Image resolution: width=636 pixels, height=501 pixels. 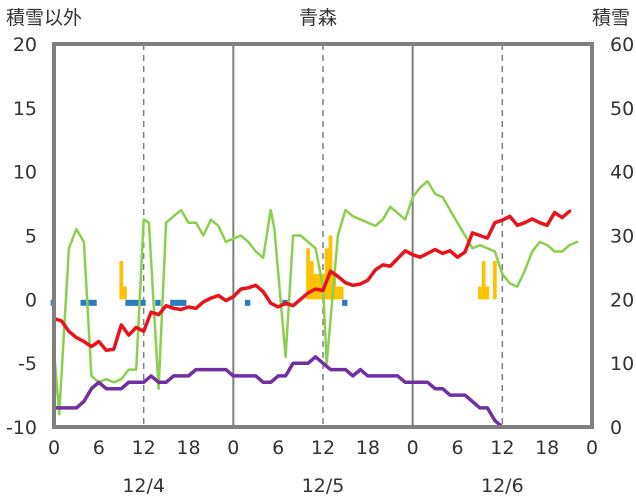 I want to click on right-tick-label: 40, so click(x=622, y=173).